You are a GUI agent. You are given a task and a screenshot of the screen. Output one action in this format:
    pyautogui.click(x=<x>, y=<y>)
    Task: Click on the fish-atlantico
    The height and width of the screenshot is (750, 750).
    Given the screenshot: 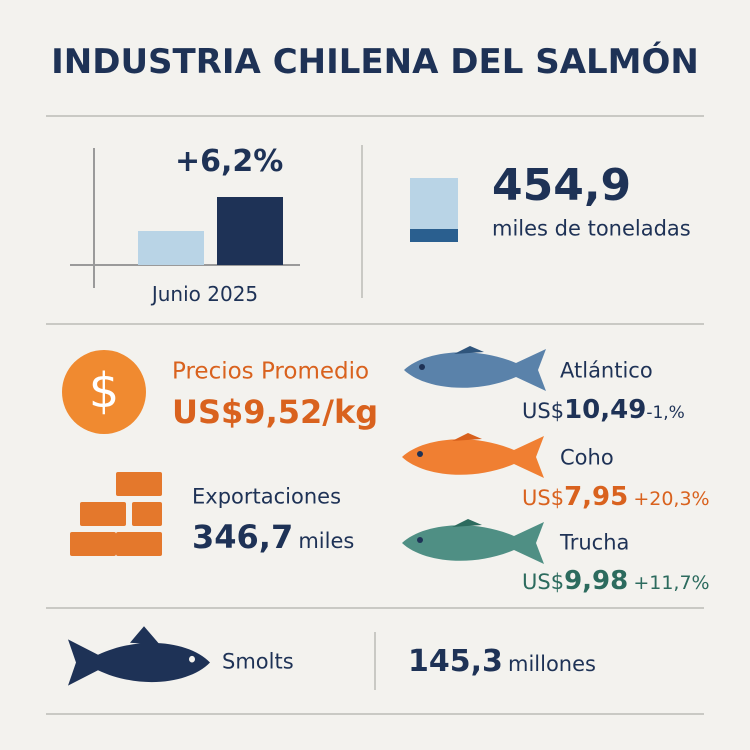 What is the action you would take?
    pyautogui.click(x=475, y=368)
    